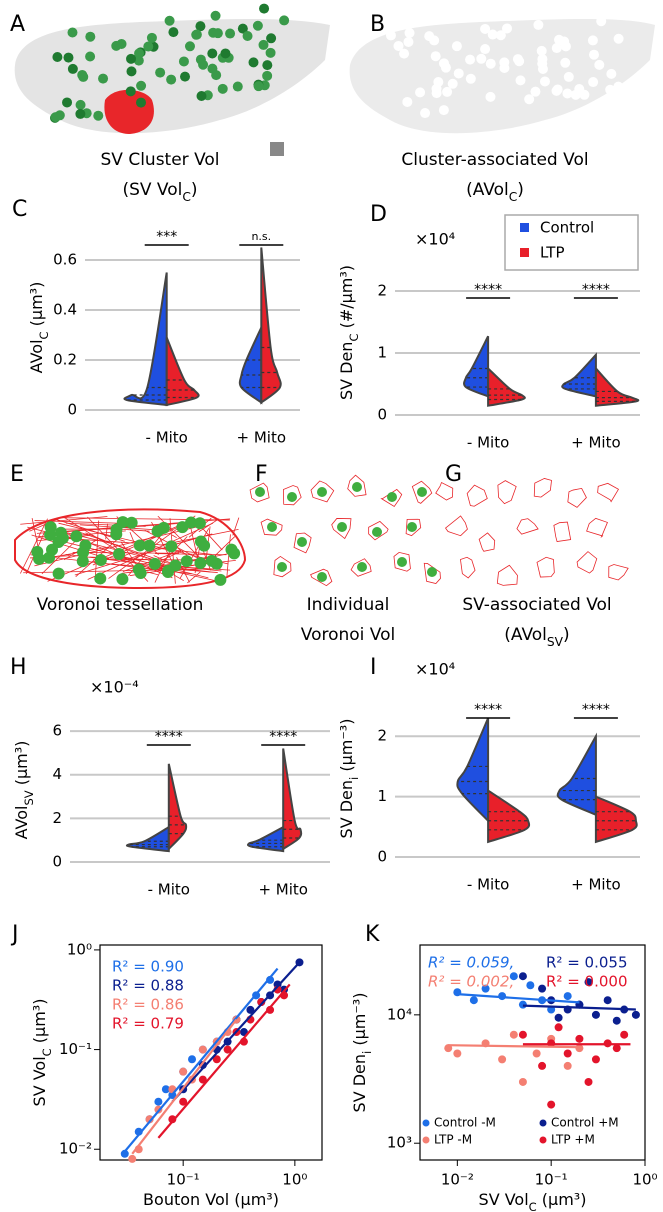 This screenshot has height=1212, width=663. Describe the element at coordinates (19, 209) in the screenshot. I see `panel-letter: C` at that location.